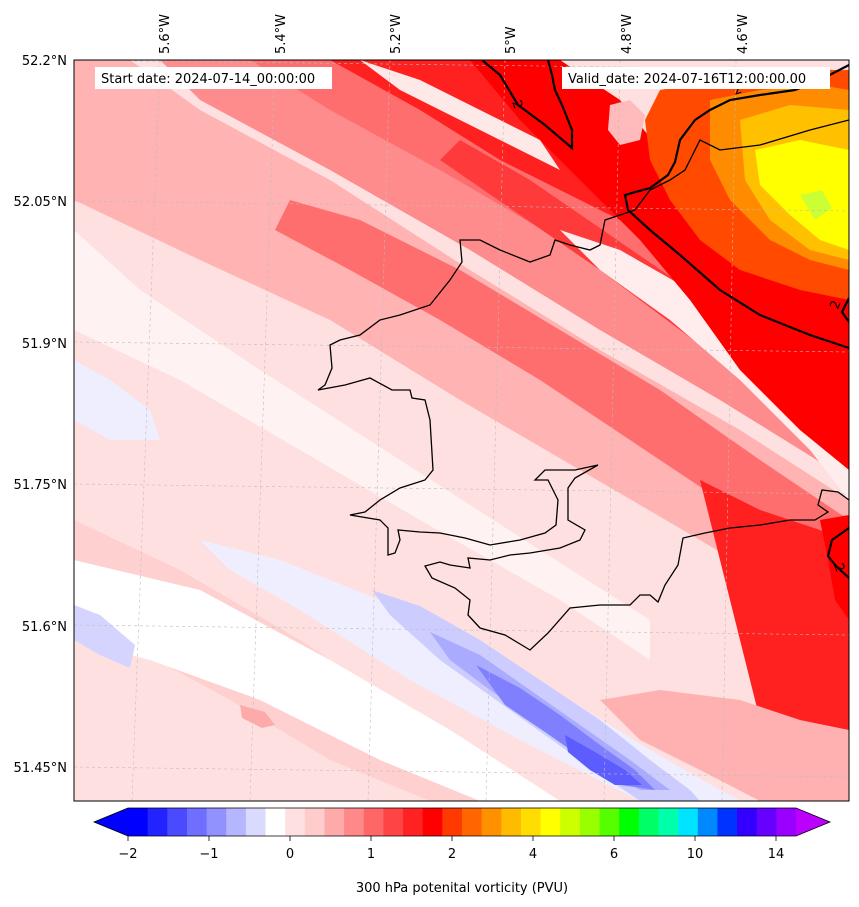 This screenshot has width=859, height=907. What do you see at coordinates (774, 640) in the screenshot?
I see `pv-strong-se` at bounding box center [774, 640].